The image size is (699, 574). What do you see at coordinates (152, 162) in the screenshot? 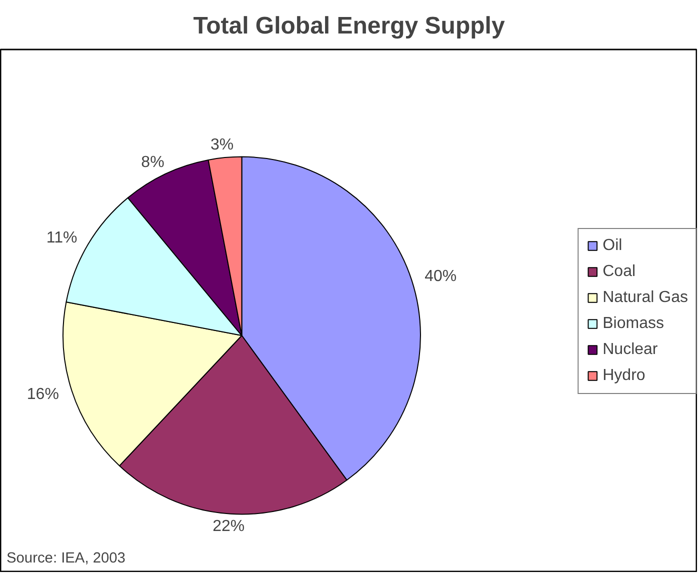
I see `data-label: 8%` at bounding box center [152, 162].